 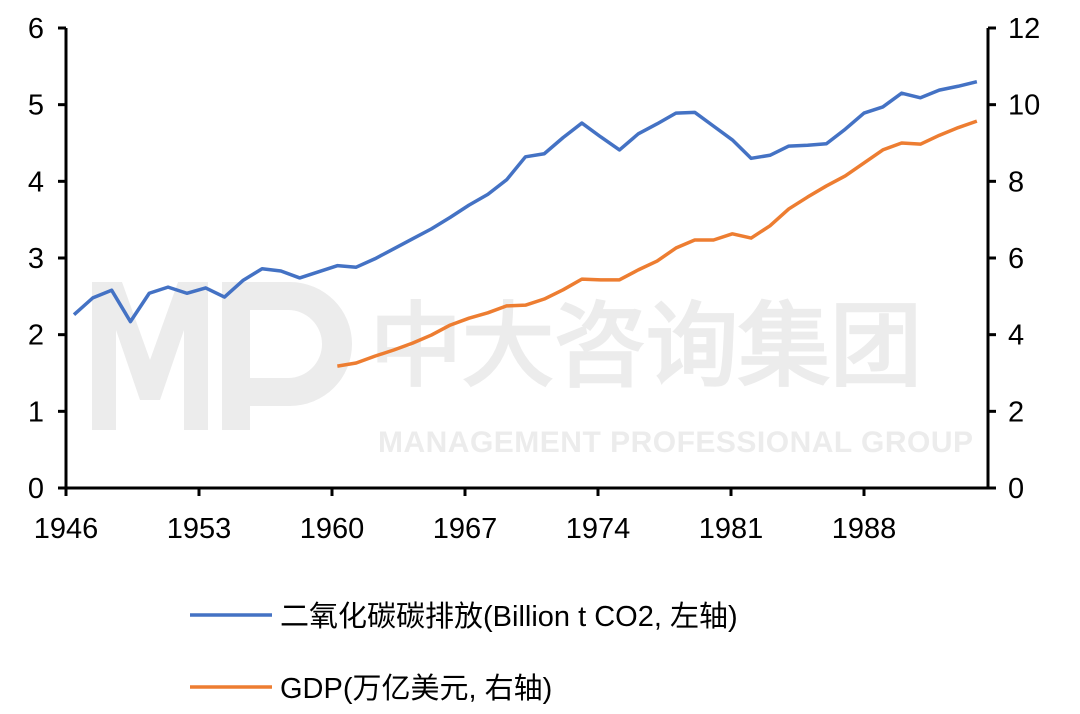 What do you see at coordinates (1024, 106) in the screenshot?
I see `y-right-tick-label: 10` at bounding box center [1024, 106].